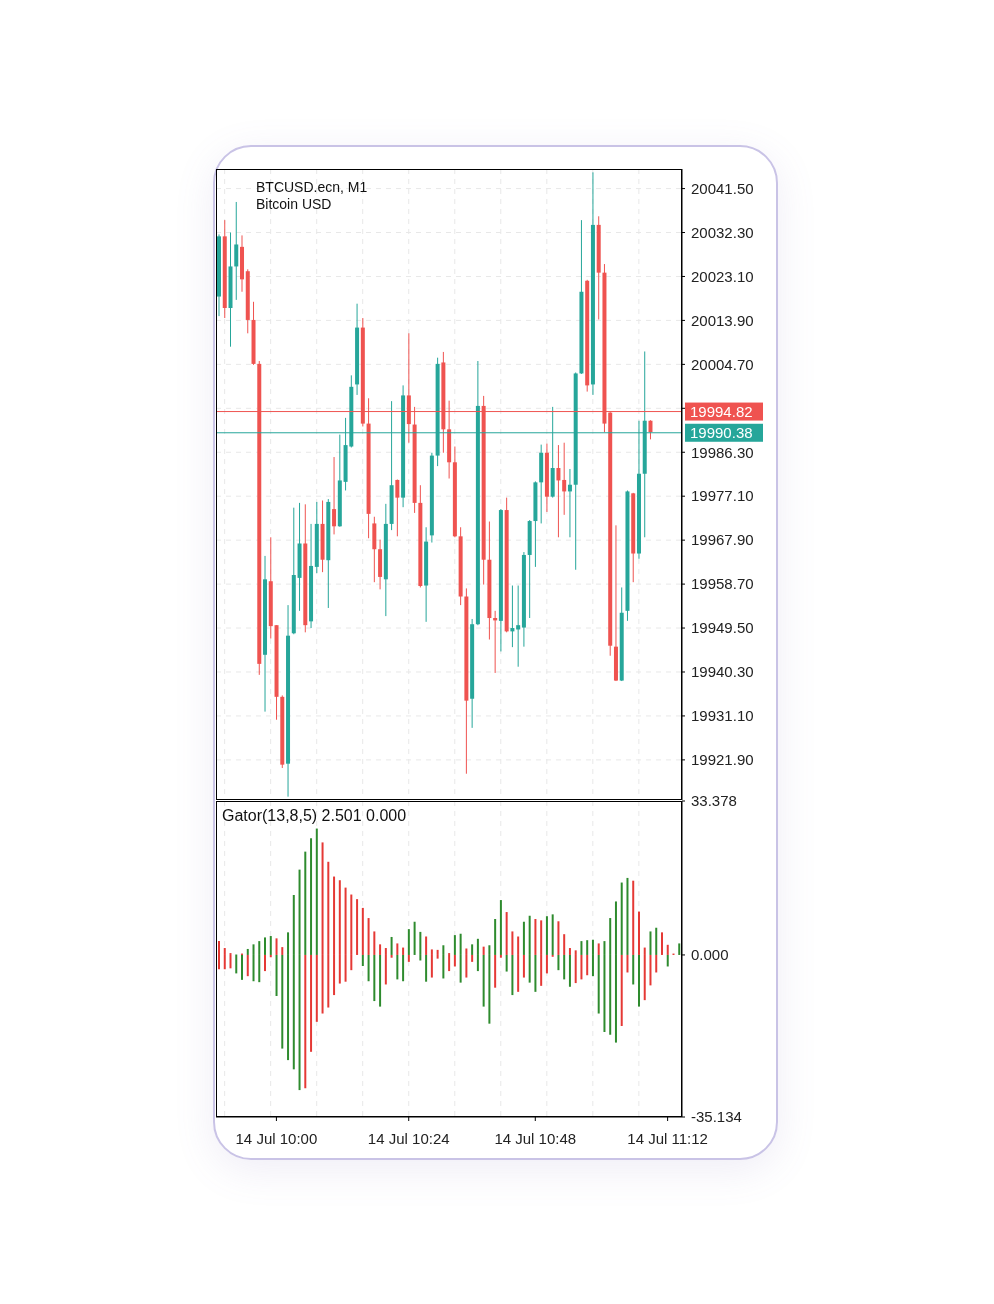  Describe the element at coordinates (721, 433) in the screenshot. I see `ref-line-label: 19990.38` at that location.